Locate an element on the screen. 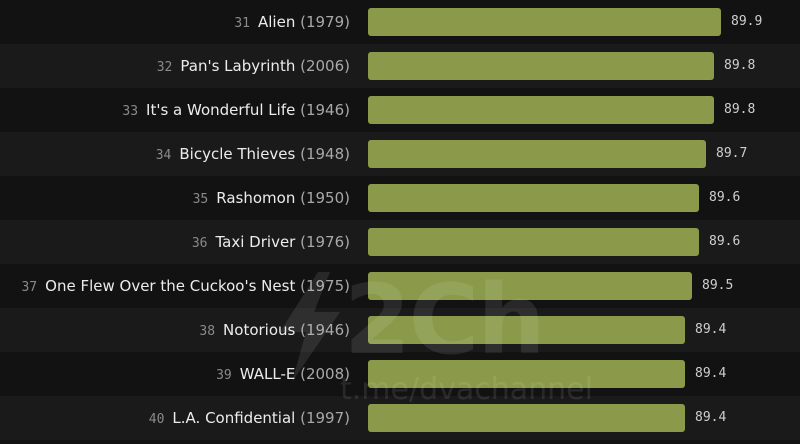  movie-title: WALL-E is located at coordinates (267, 374).